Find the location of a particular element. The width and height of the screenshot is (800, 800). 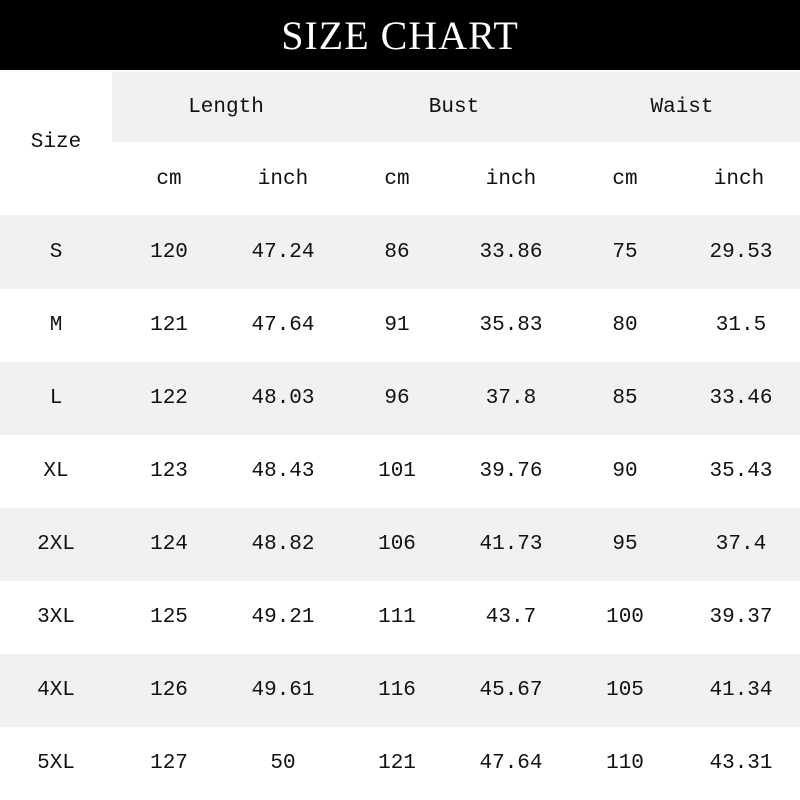

table-cell: 50 is located at coordinates (283, 763).